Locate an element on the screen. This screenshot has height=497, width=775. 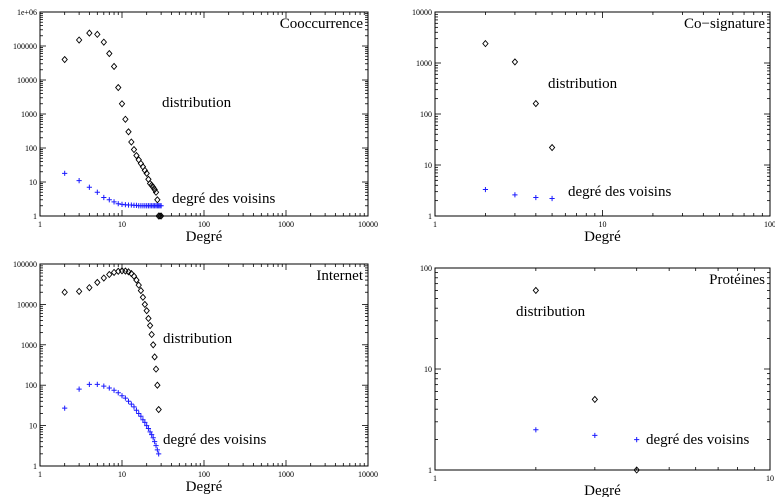
panel-title: Protéines is located at coordinates (737, 280).